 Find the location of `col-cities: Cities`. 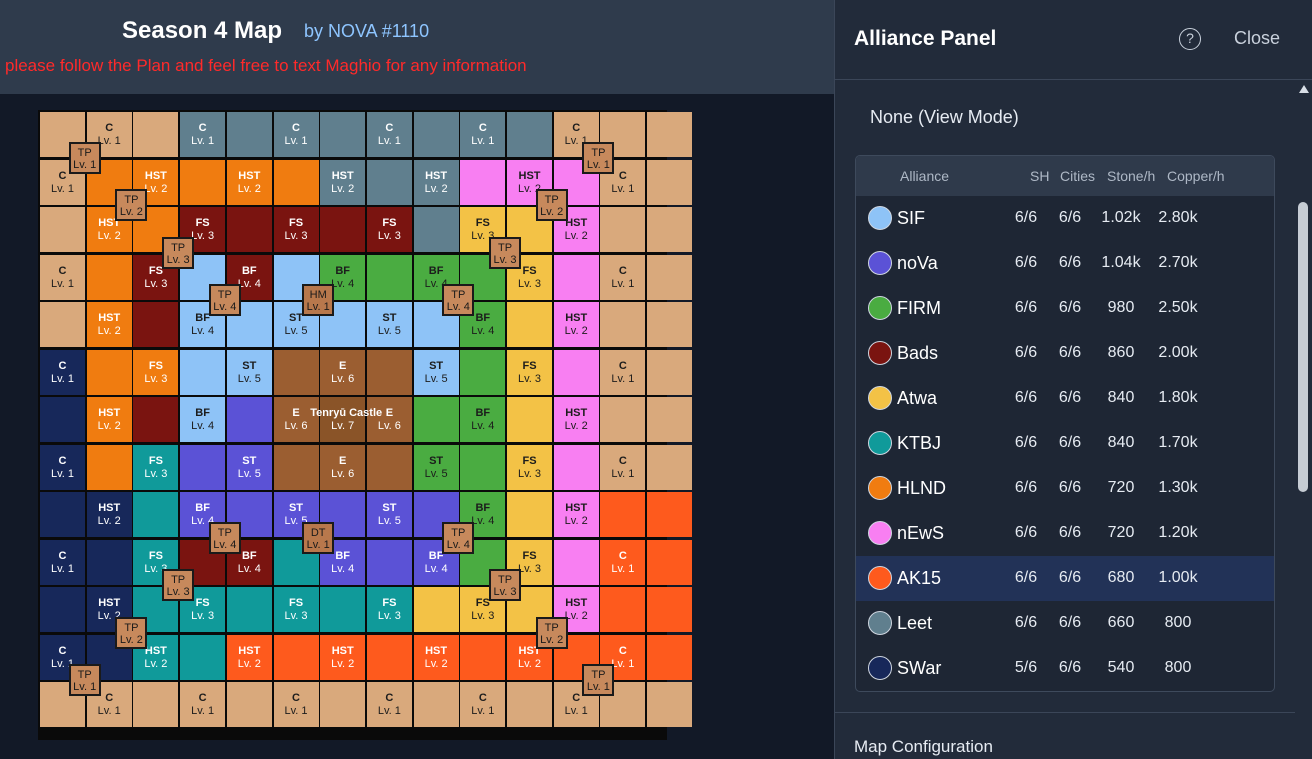

col-cities: Cities is located at coordinates (1078, 176).